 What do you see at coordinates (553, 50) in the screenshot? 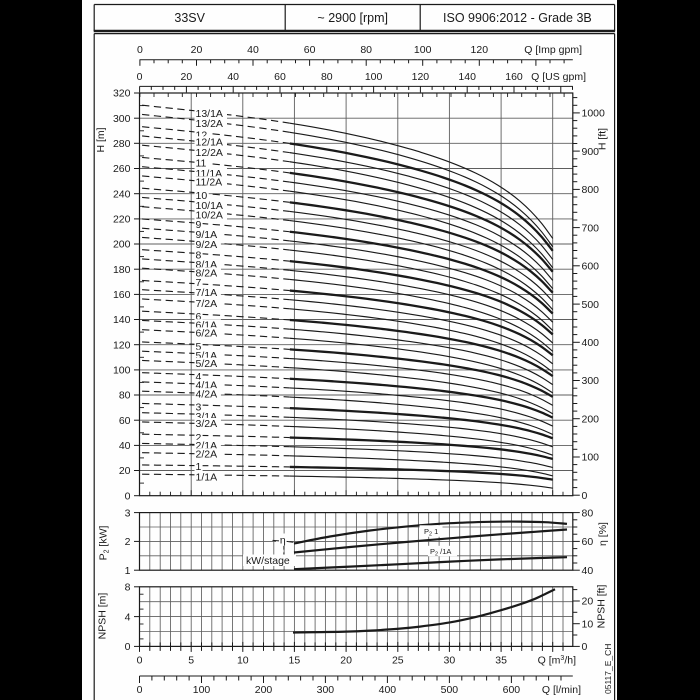
I see `svg-text: Q [Imp gpm]` at bounding box center [553, 50].